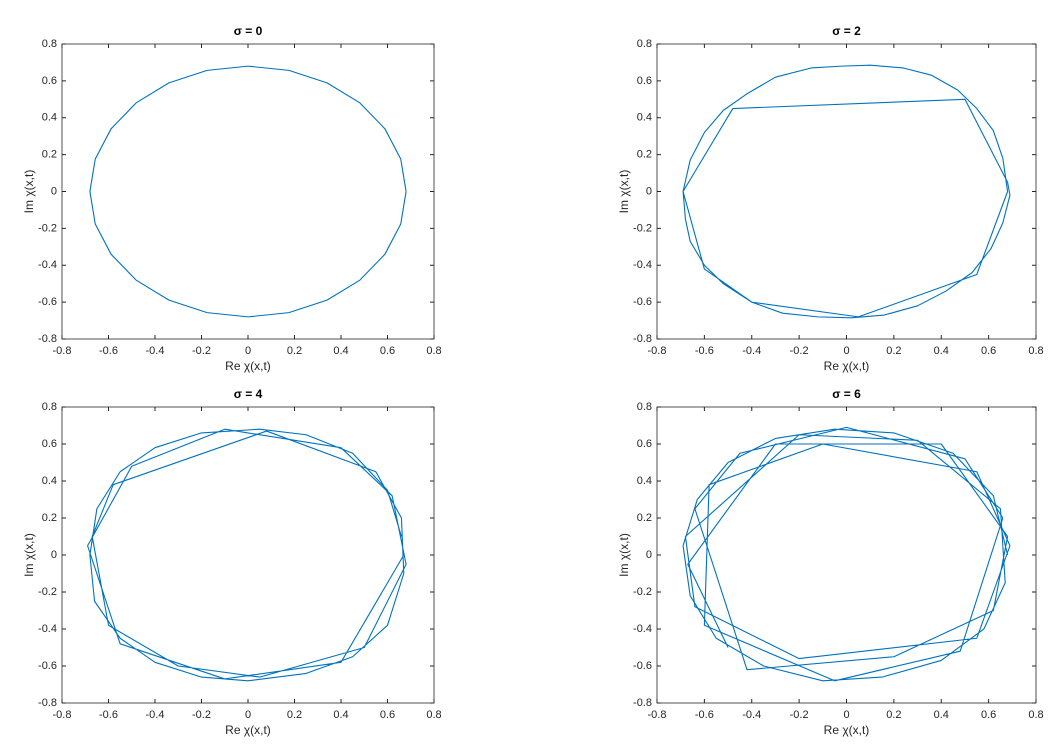  I want to click on chart-title: σ = 0, so click(248, 31).